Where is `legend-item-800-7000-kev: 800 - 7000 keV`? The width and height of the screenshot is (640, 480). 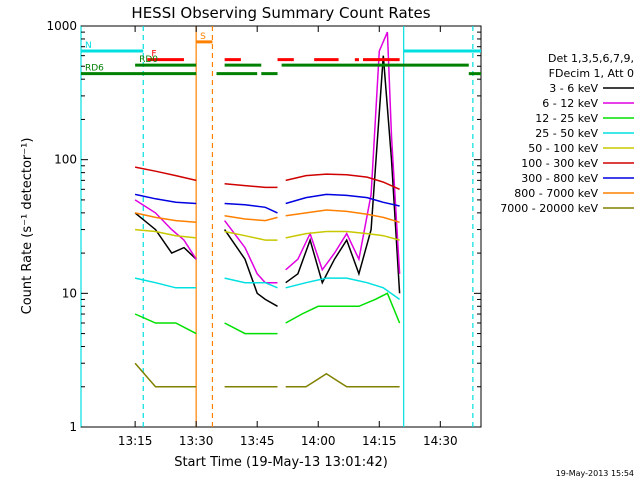 legend-item-800-7000-kev: 800 - 7000 keV is located at coordinates (574, 193).